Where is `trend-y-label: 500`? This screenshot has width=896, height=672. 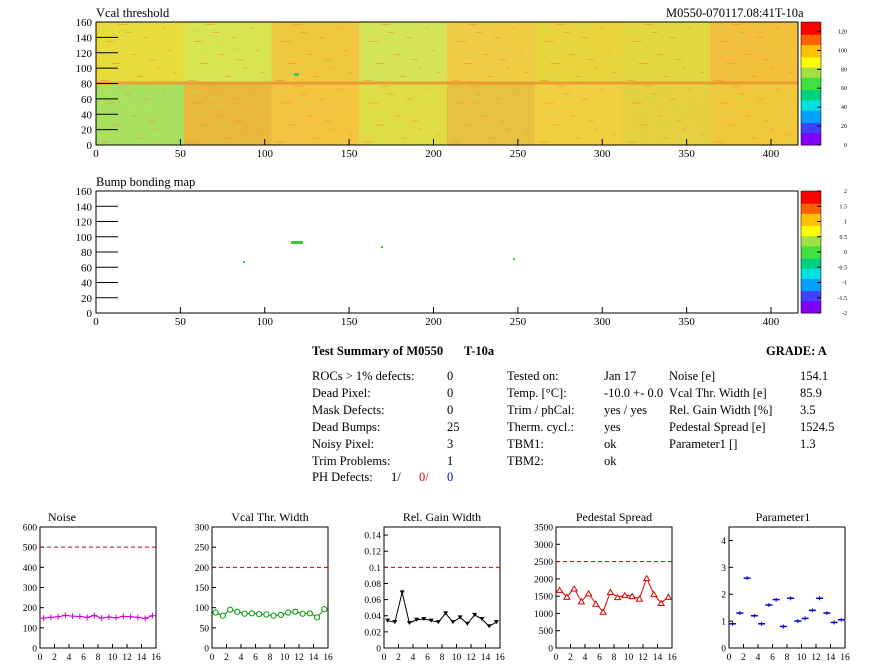
trend-y-label: 500 is located at coordinates (546, 632).